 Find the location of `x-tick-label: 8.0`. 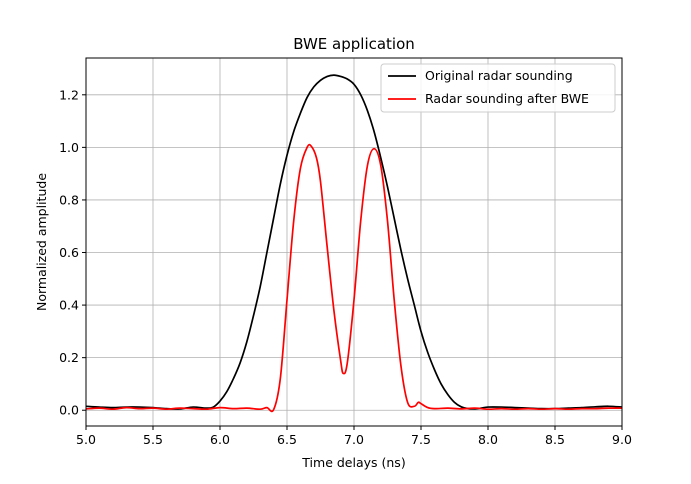

x-tick-label: 8.0 is located at coordinates (488, 439).